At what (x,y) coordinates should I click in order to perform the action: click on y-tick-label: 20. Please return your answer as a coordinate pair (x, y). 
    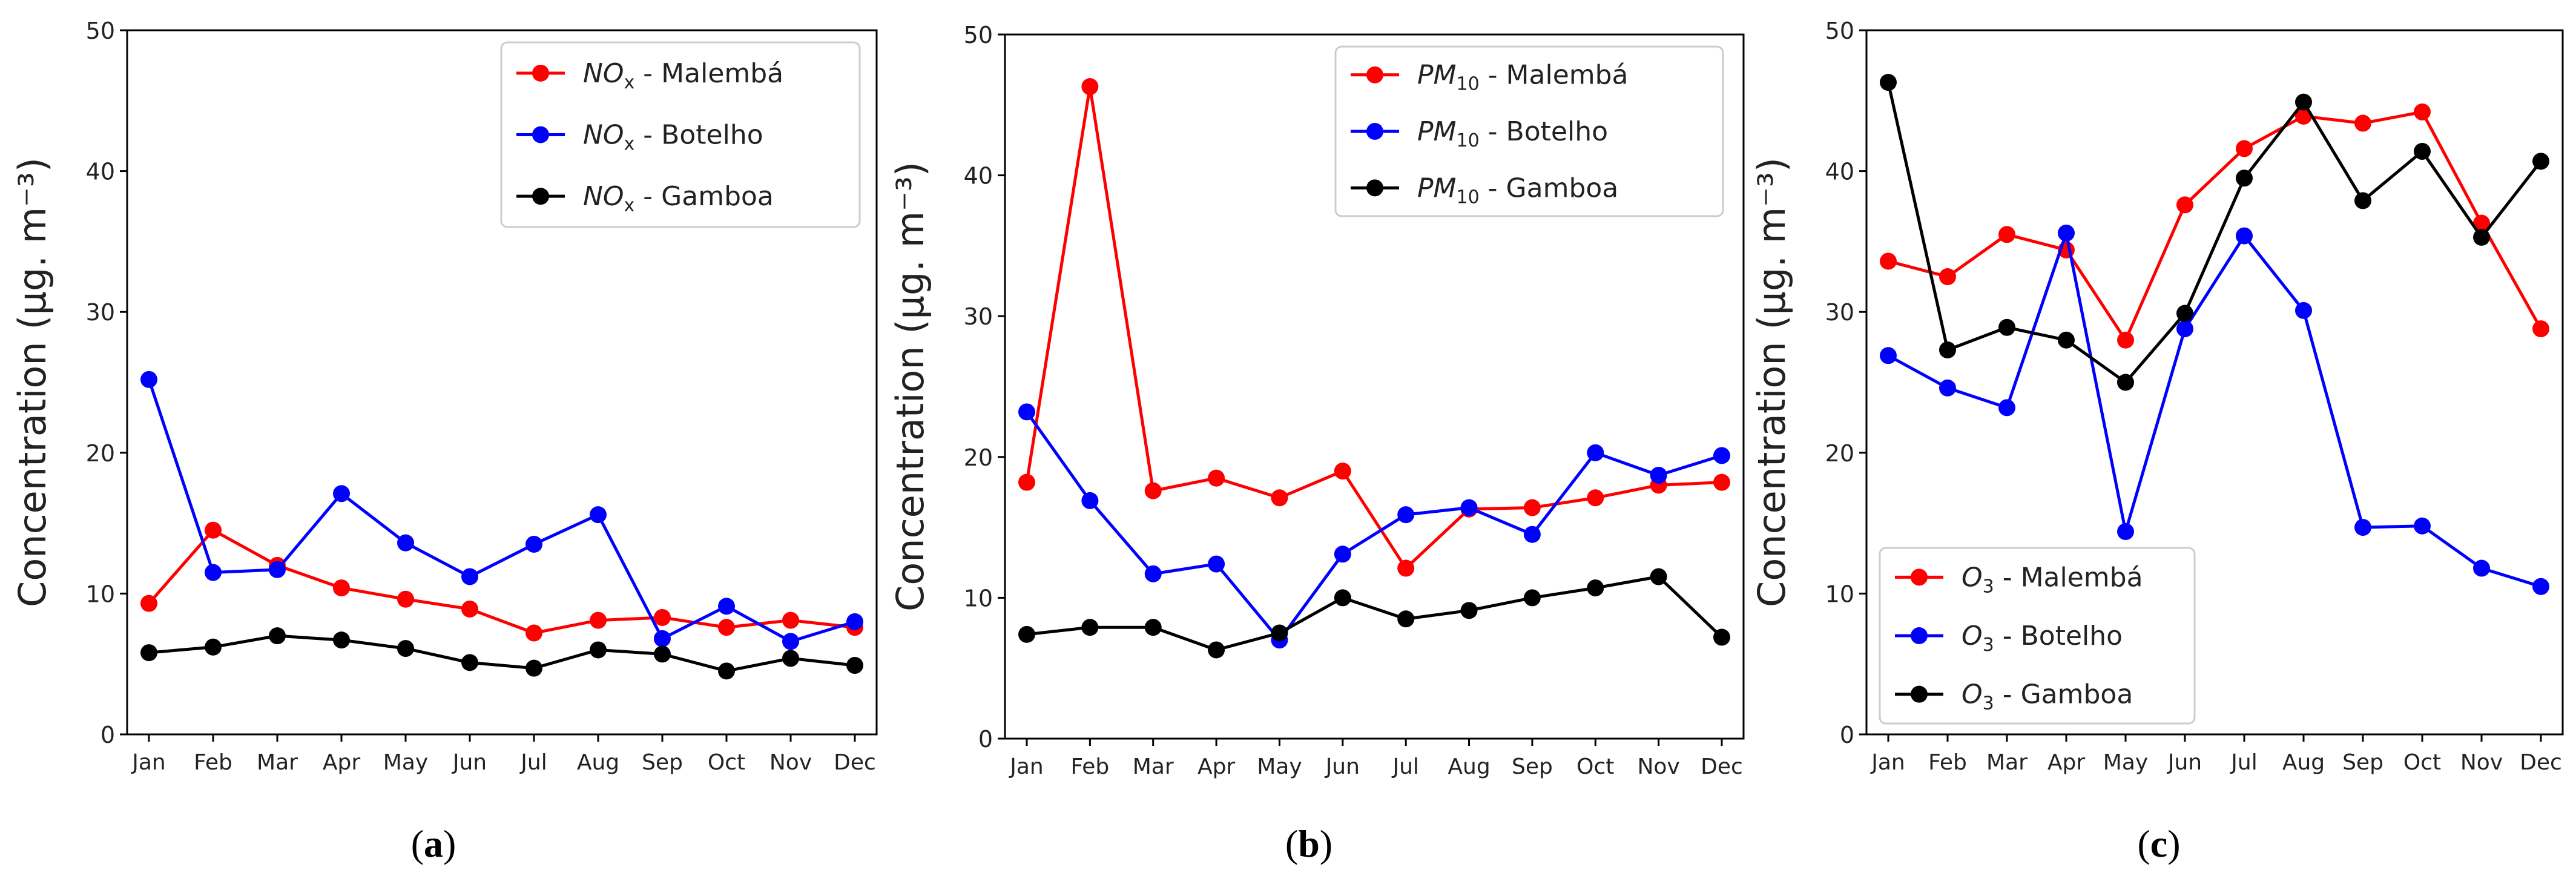
    Looking at the image, I should click on (978, 457).